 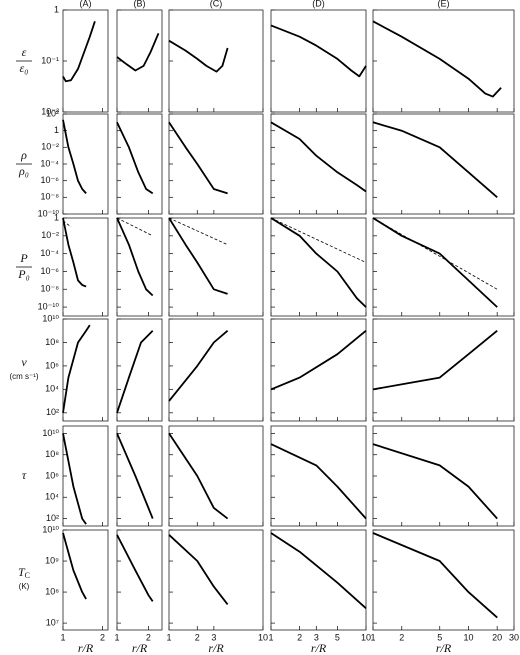 What do you see at coordinates (468, 637) in the screenshot?
I see `x-tick-label: 10` at bounding box center [468, 637].